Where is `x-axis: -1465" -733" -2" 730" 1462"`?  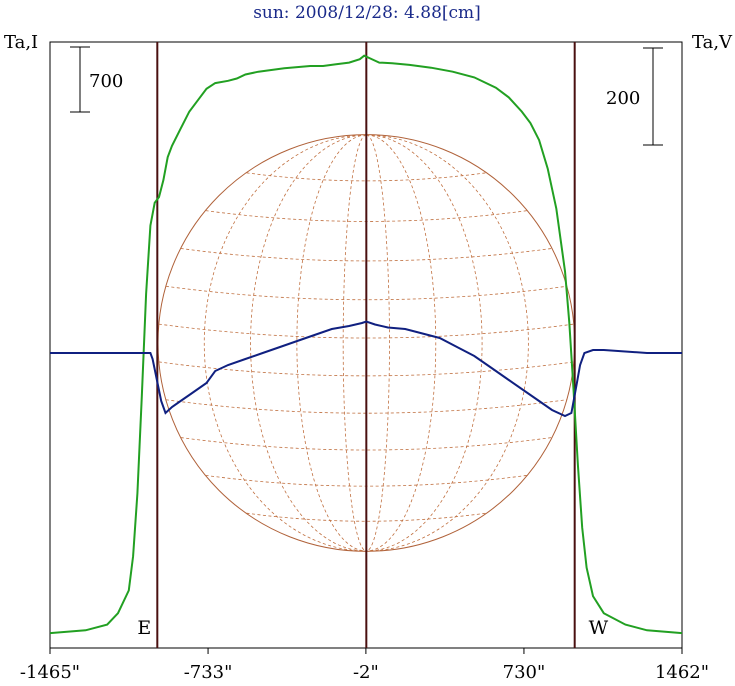
x-axis: -1465" -733" -2" 730" 1462" is located at coordinates (364, 665).